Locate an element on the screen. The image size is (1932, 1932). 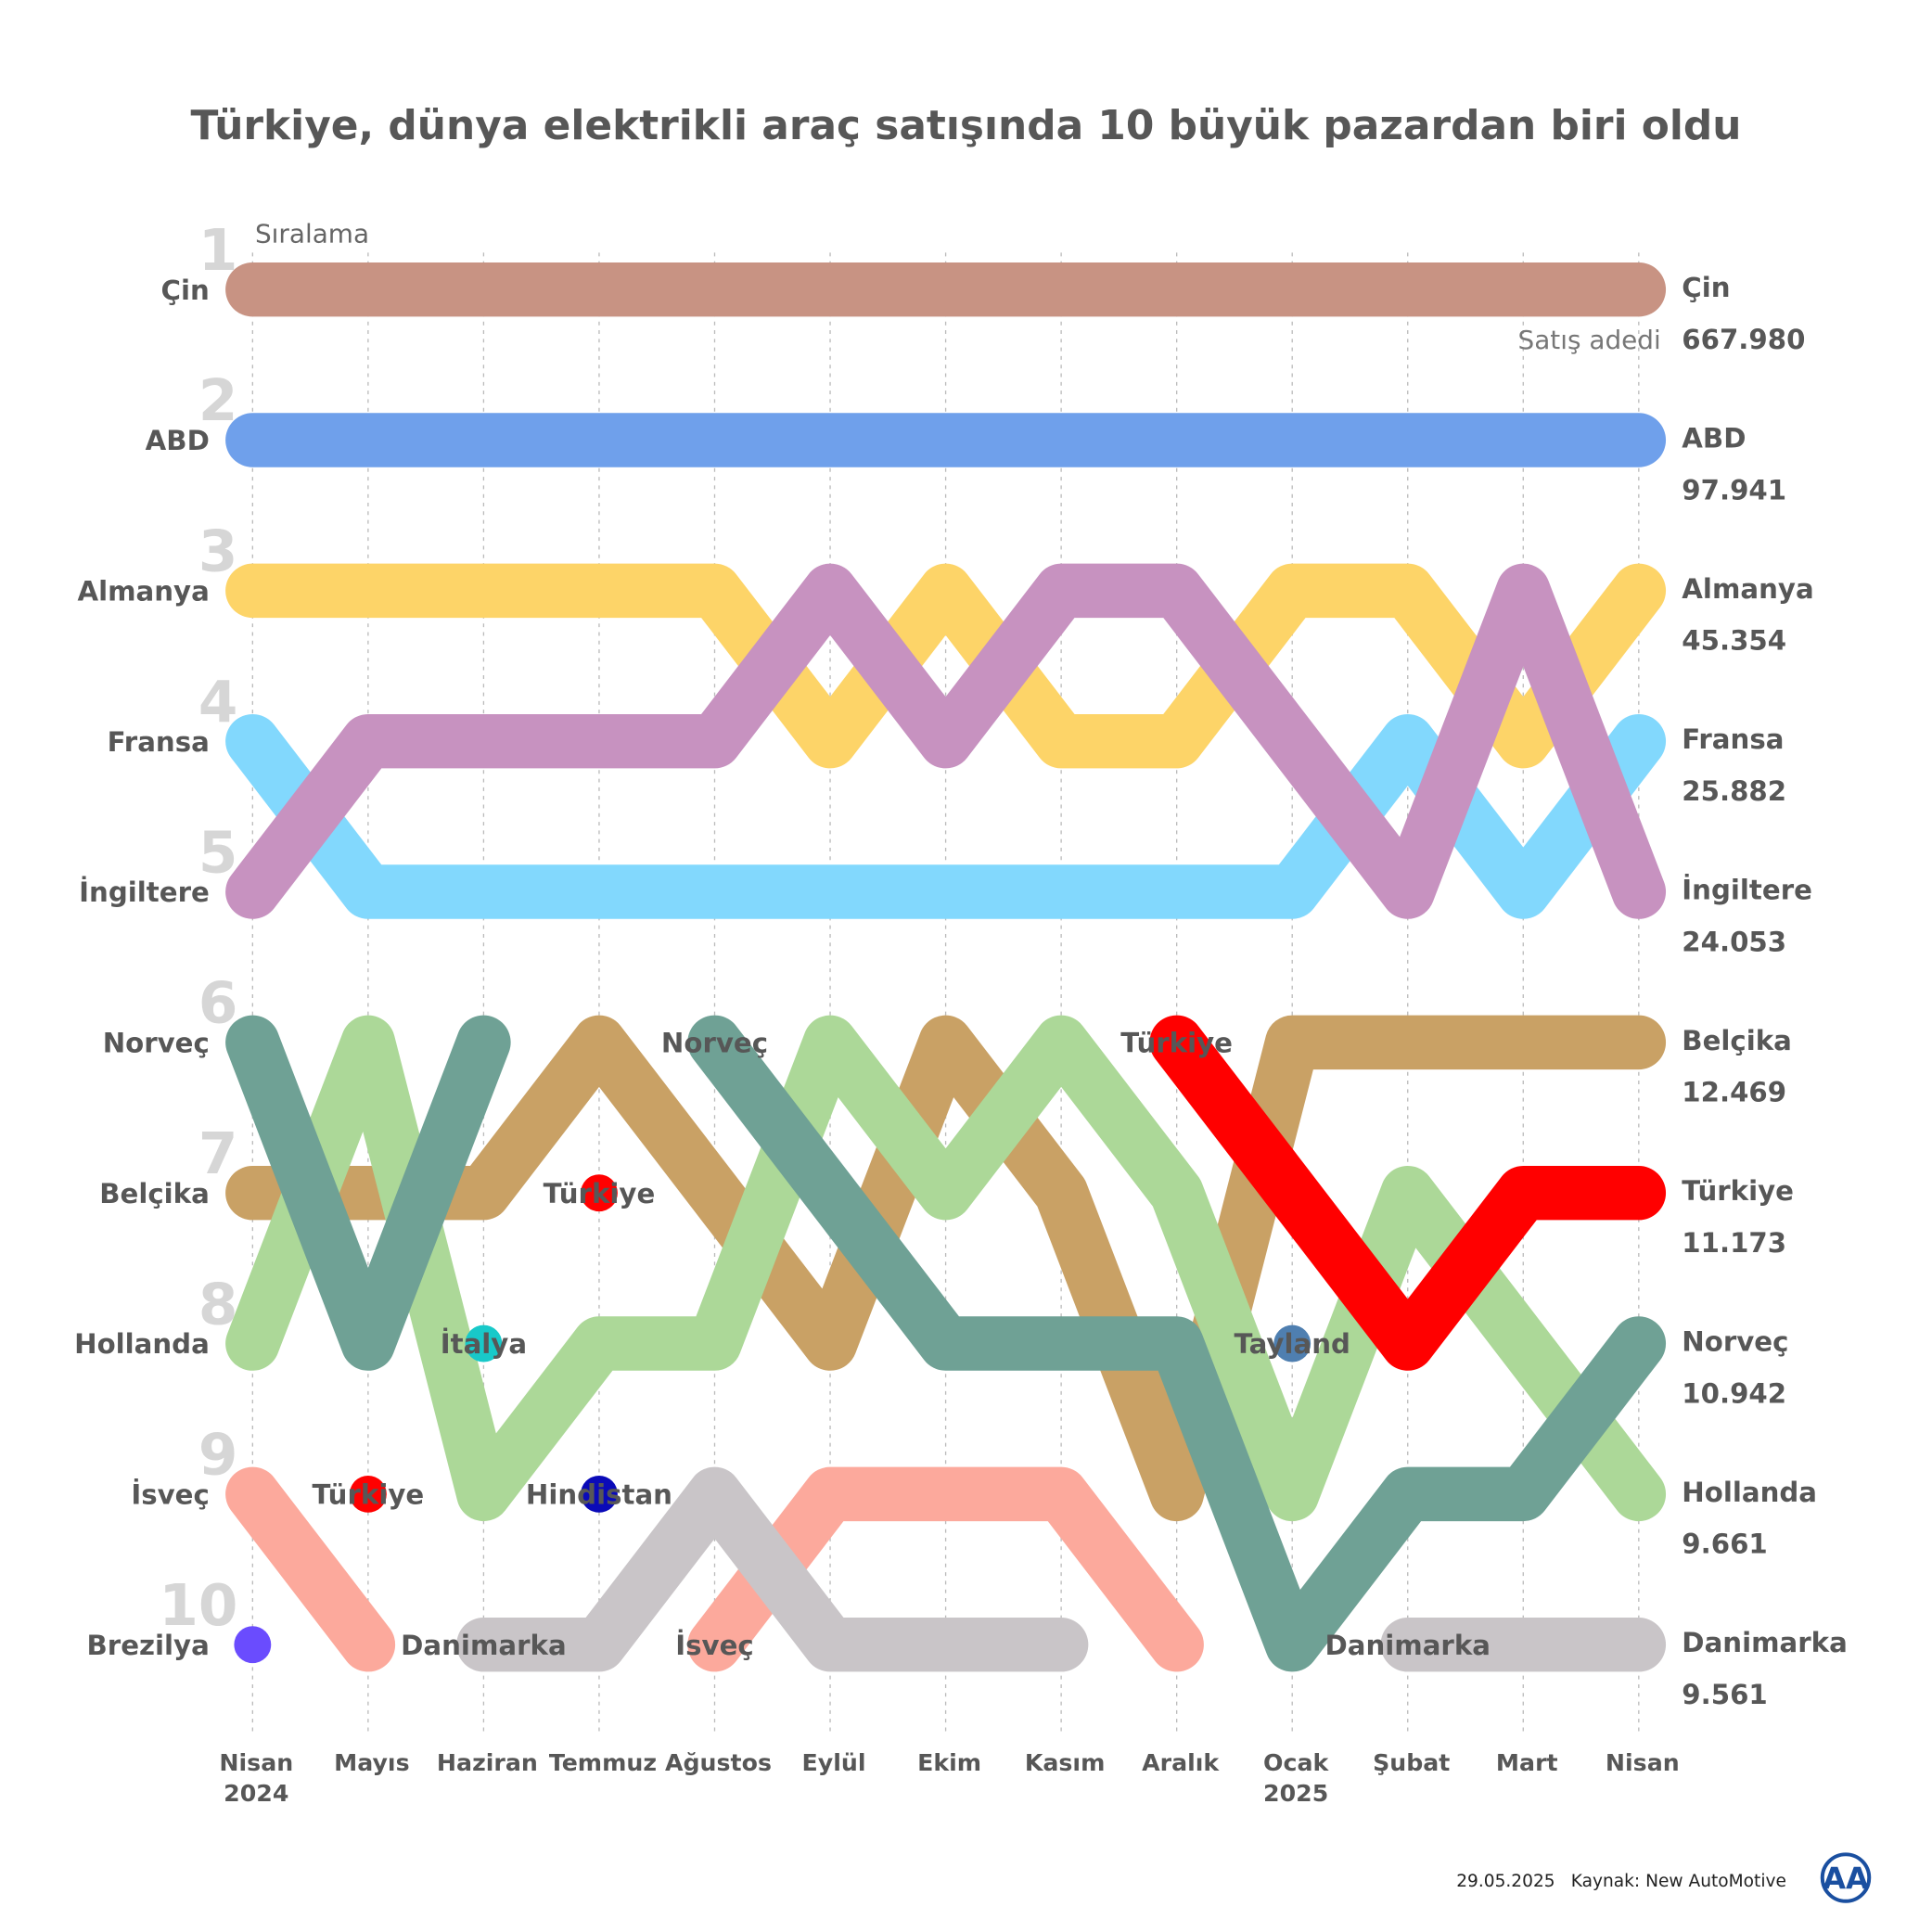
rank-number: 6 is located at coordinates (218, 1004).